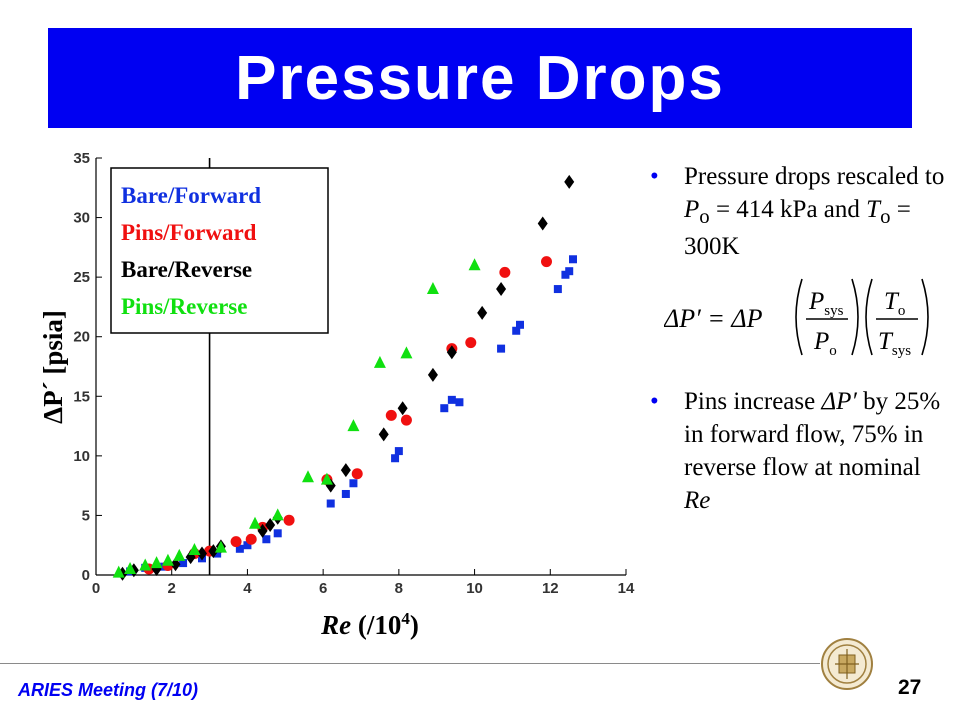 The width and height of the screenshot is (960, 720). I want to click on x-tick-label: 0, so click(96, 588).